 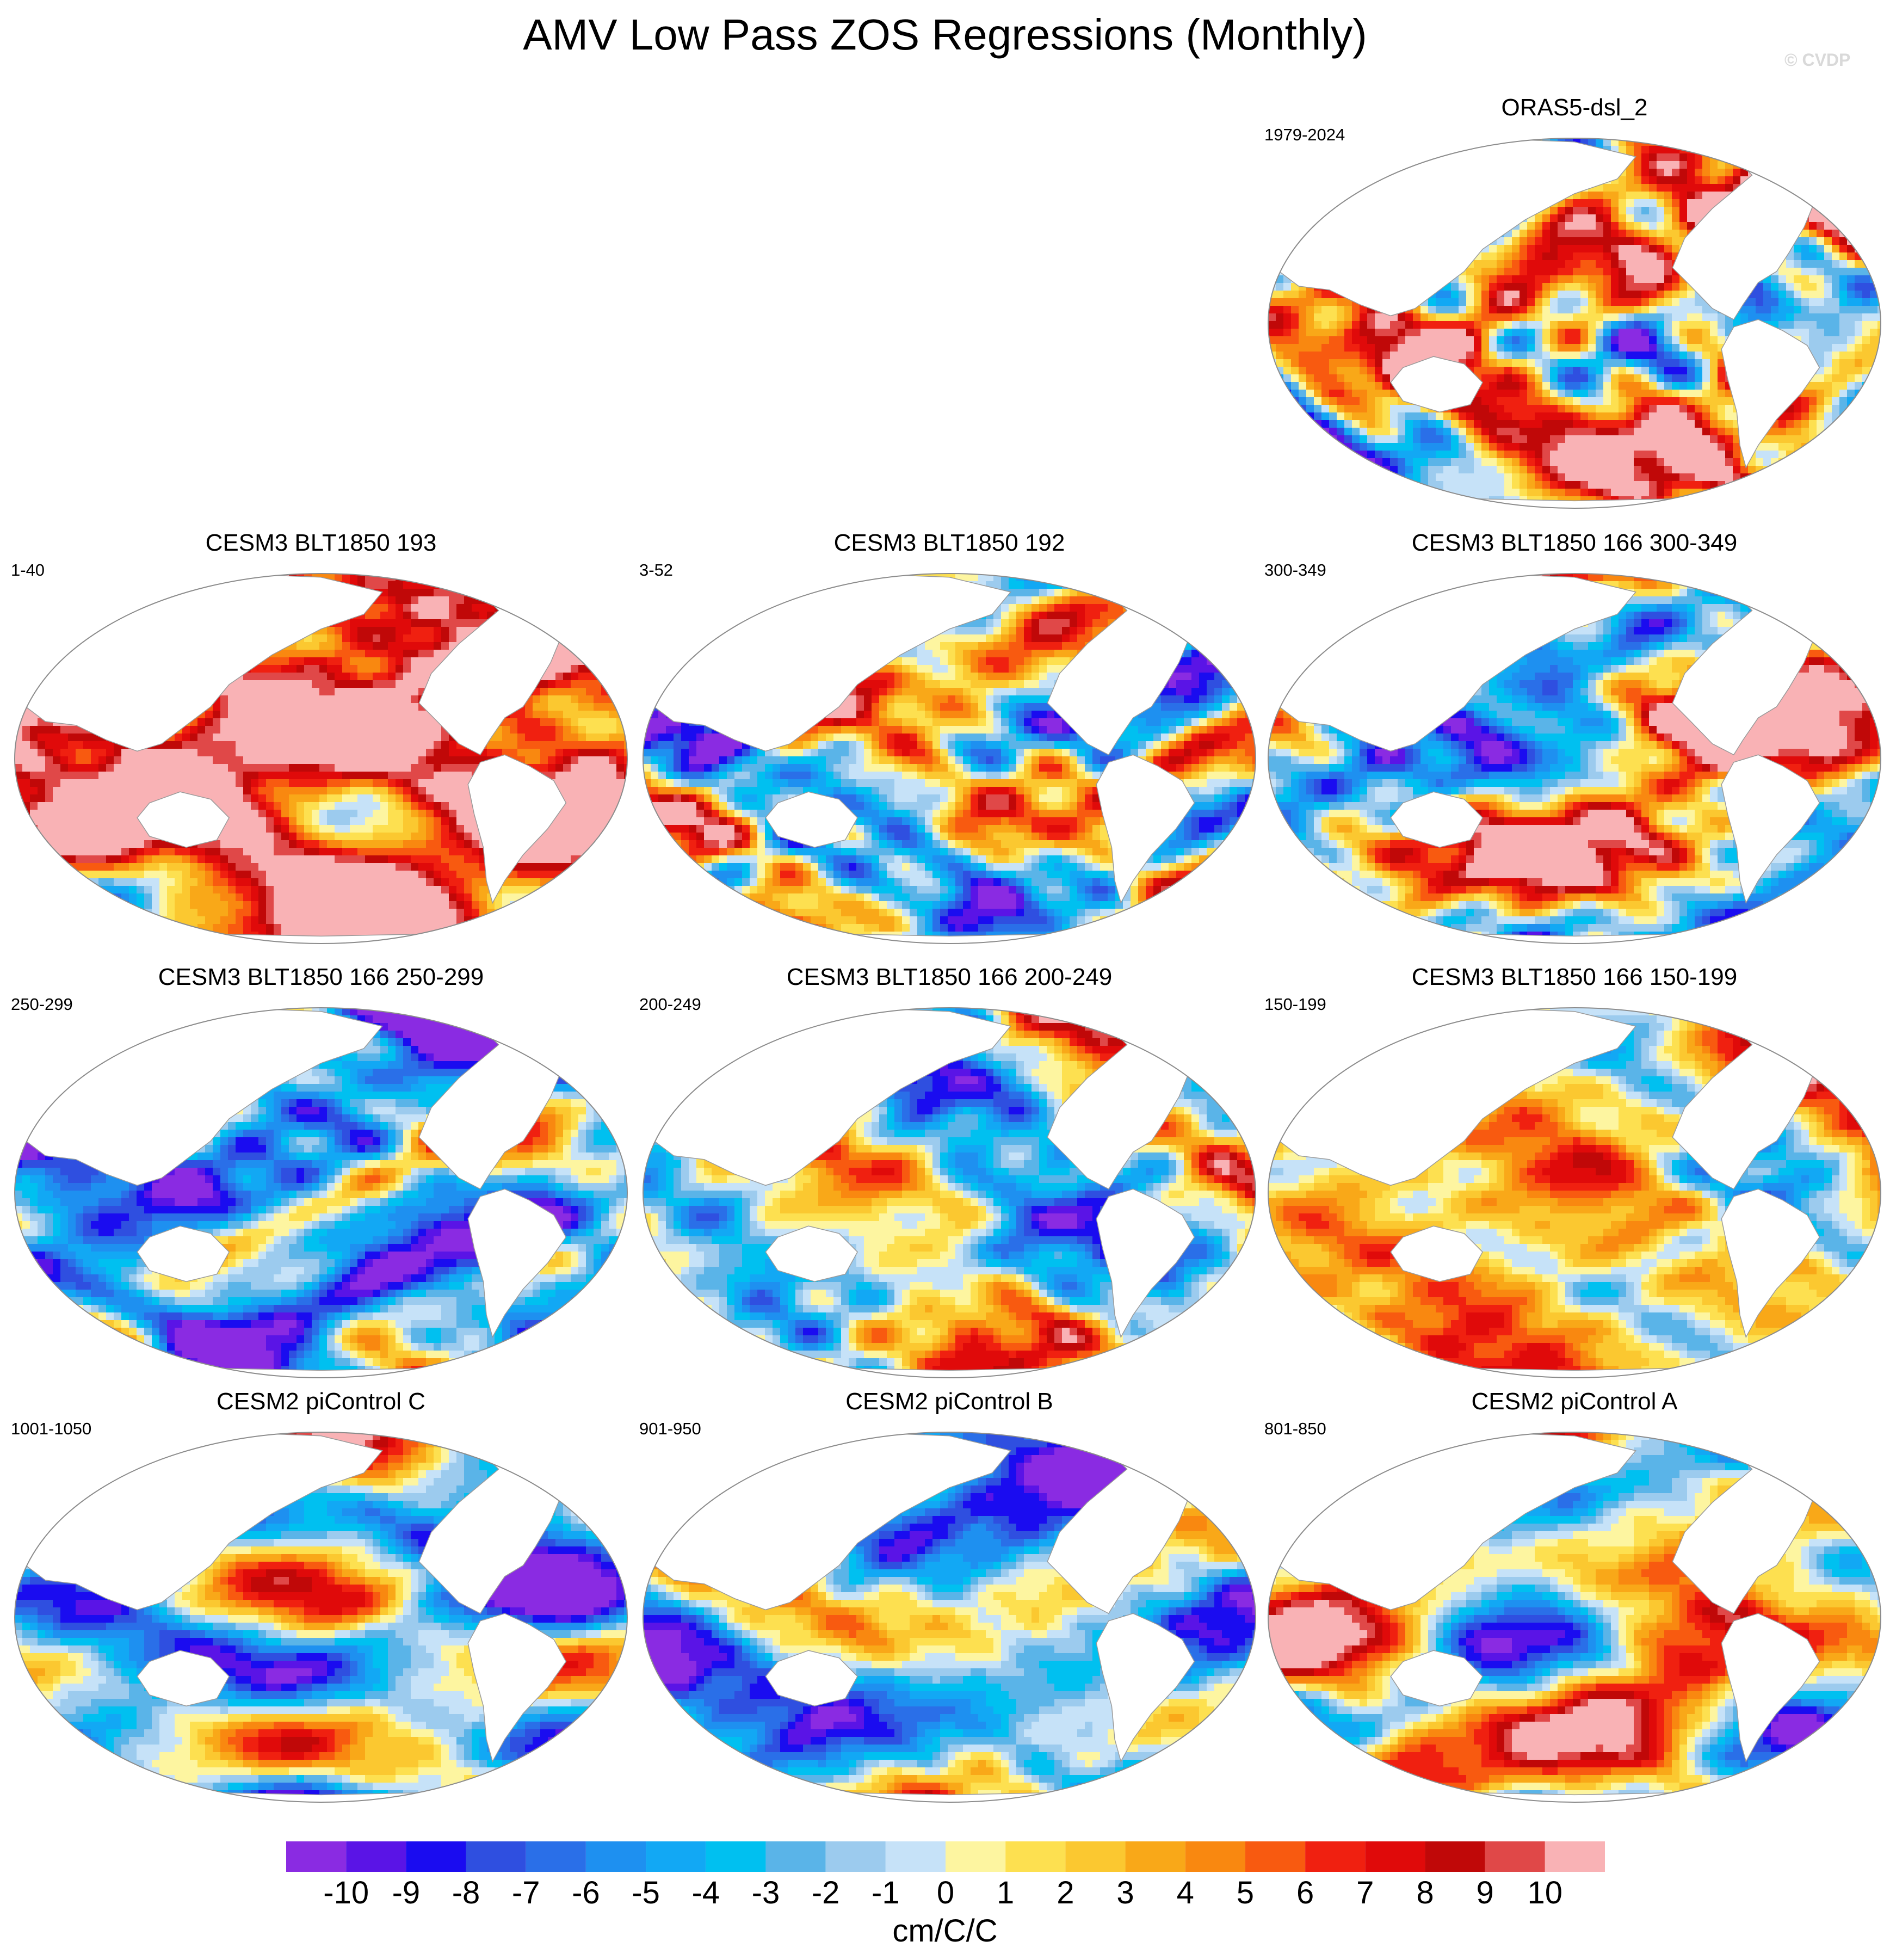 I want to click on colorbar-tick-label: 6, so click(x=1305, y=1893).